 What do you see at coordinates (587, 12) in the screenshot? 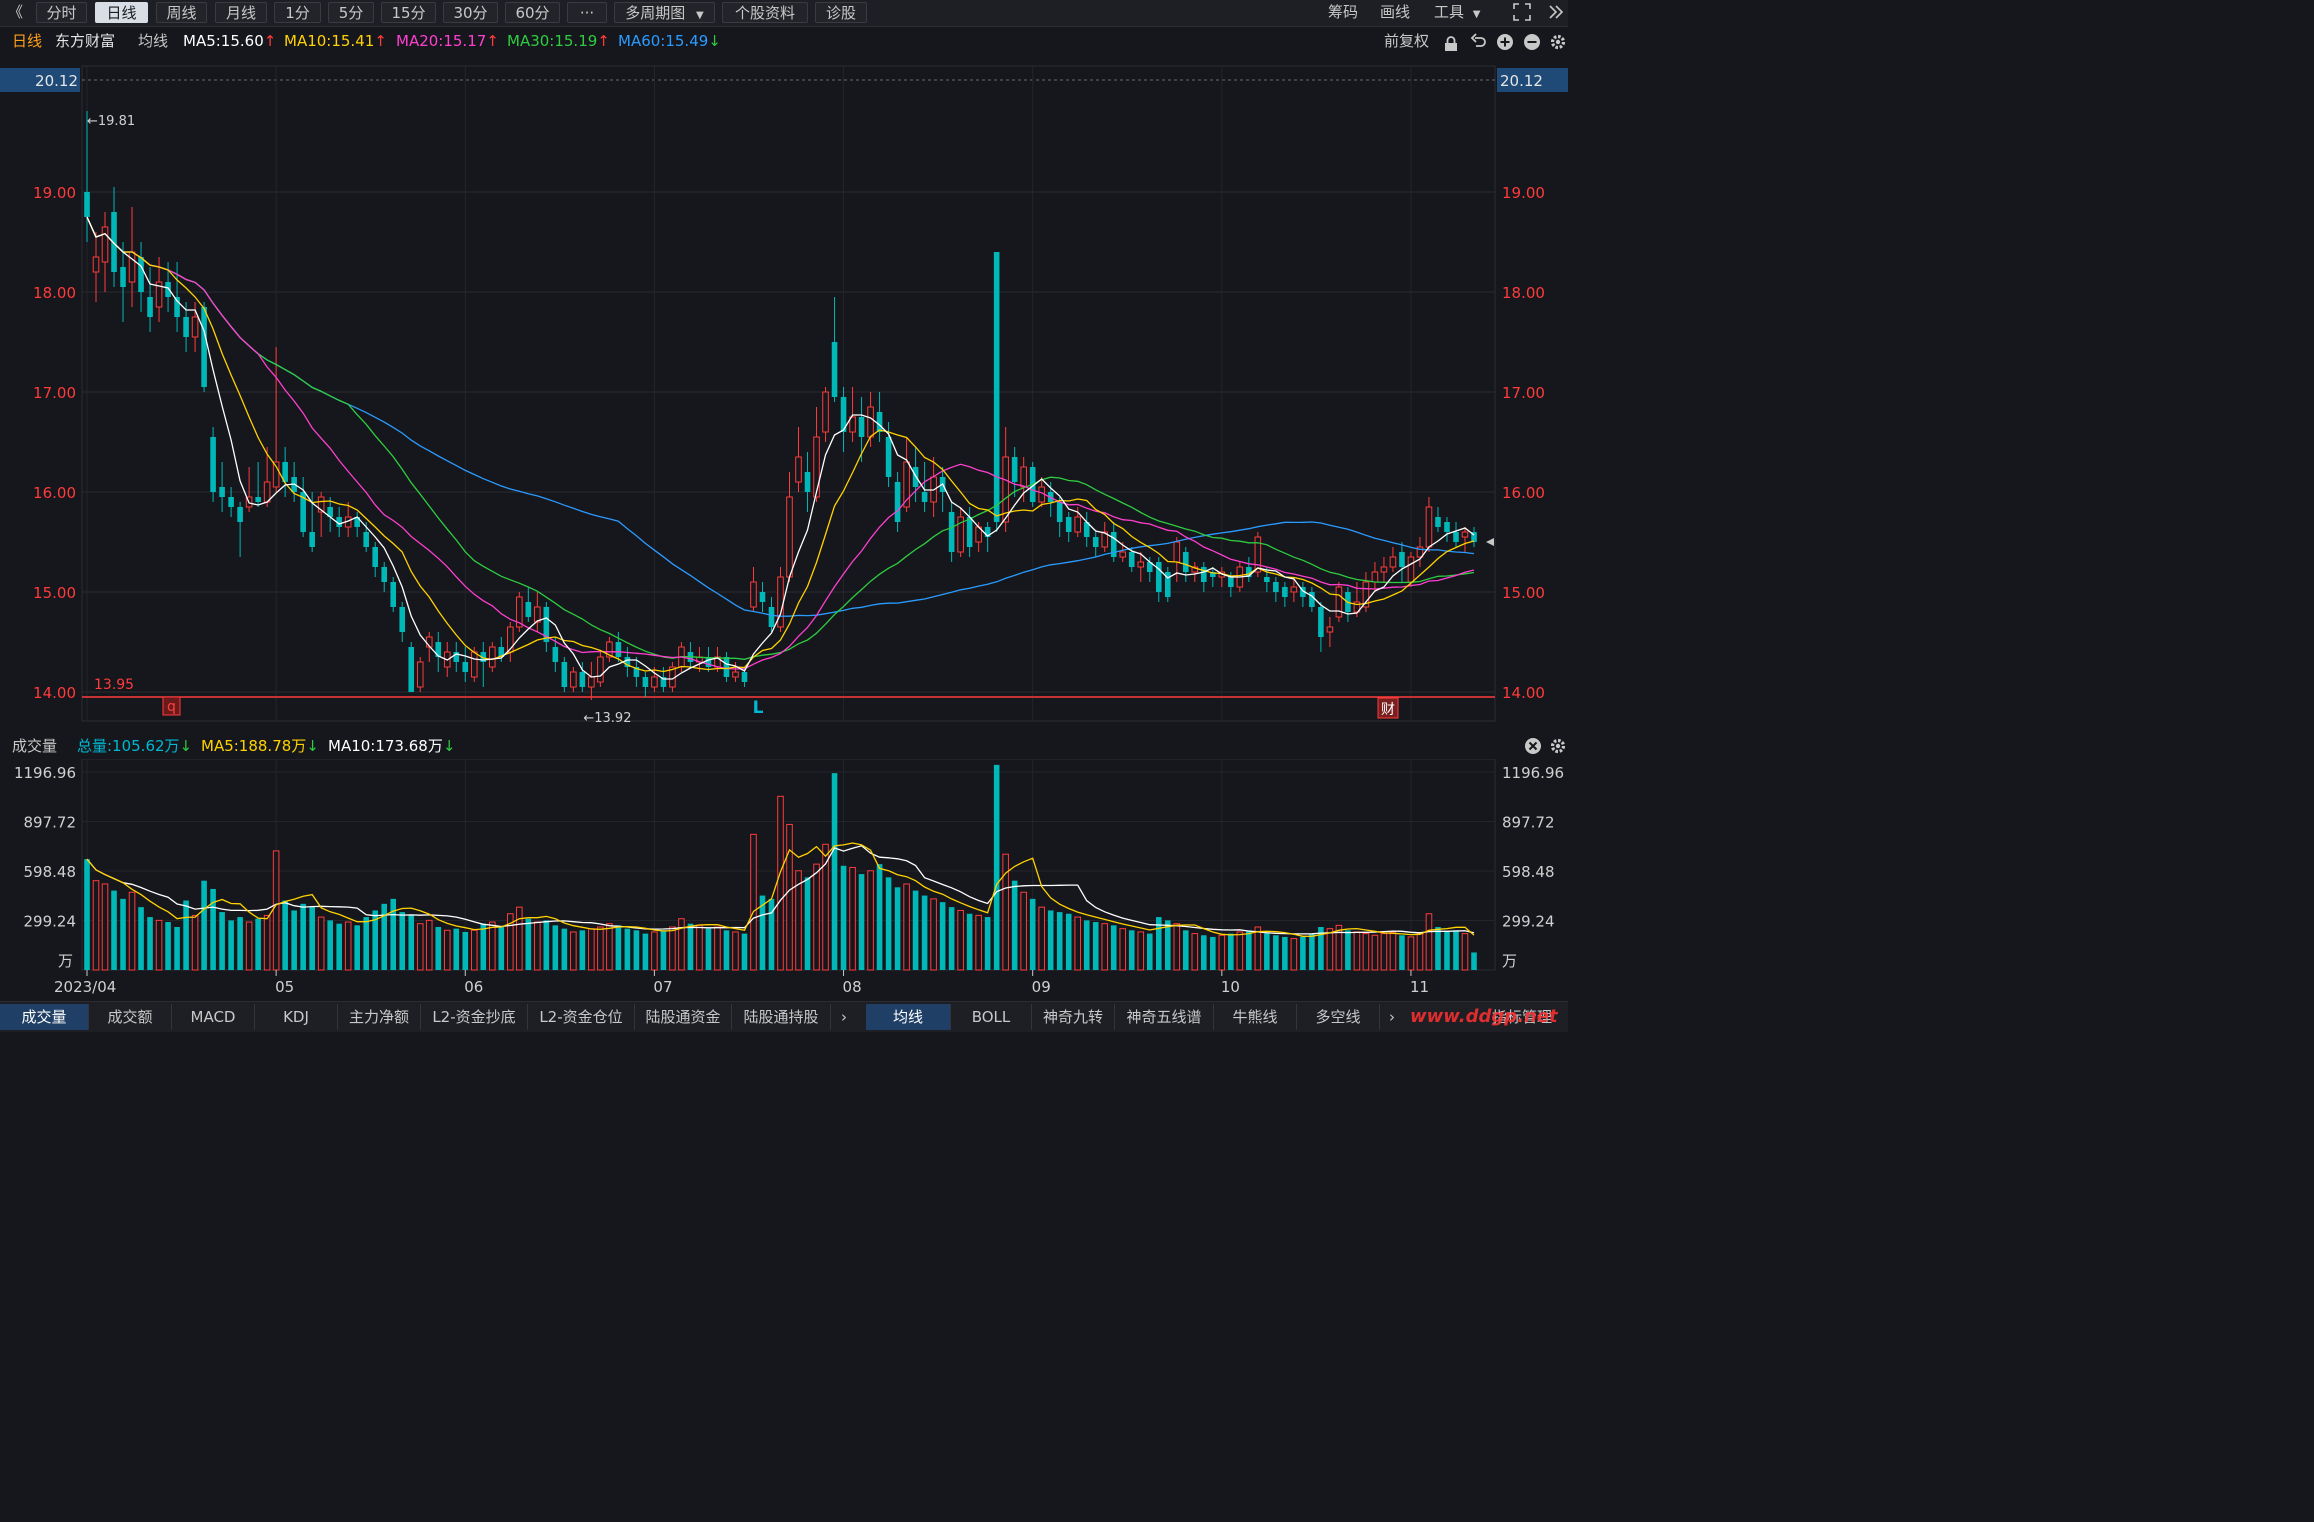
I see `more-periods-button: ···` at bounding box center [587, 12].